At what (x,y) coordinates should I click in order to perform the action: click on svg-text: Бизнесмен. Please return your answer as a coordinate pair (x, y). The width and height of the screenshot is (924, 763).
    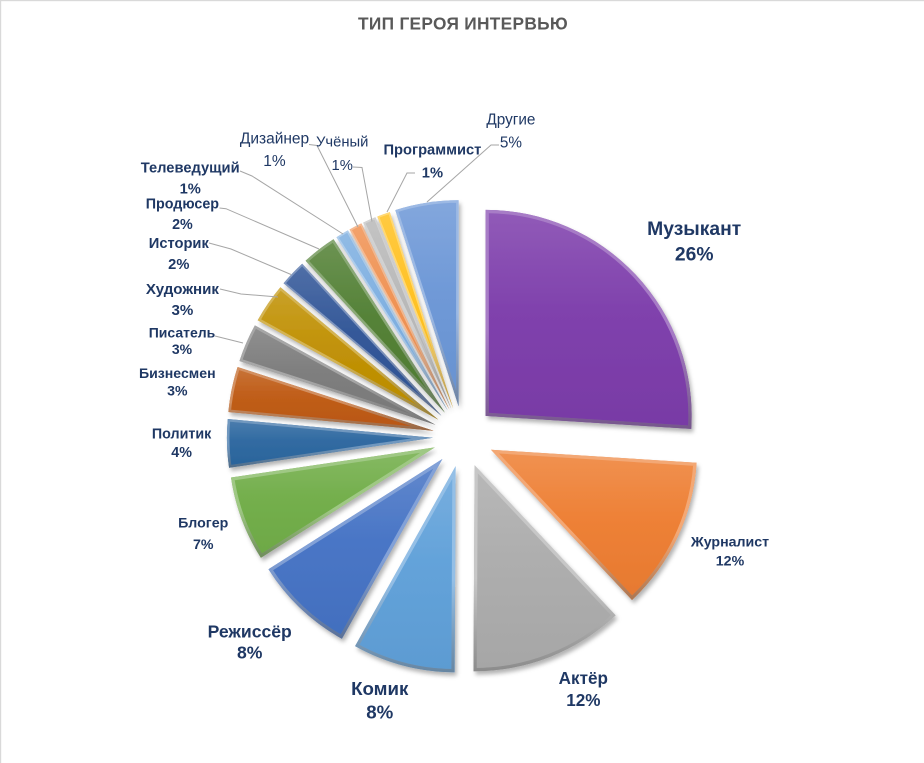
    Looking at the image, I should click on (177, 373).